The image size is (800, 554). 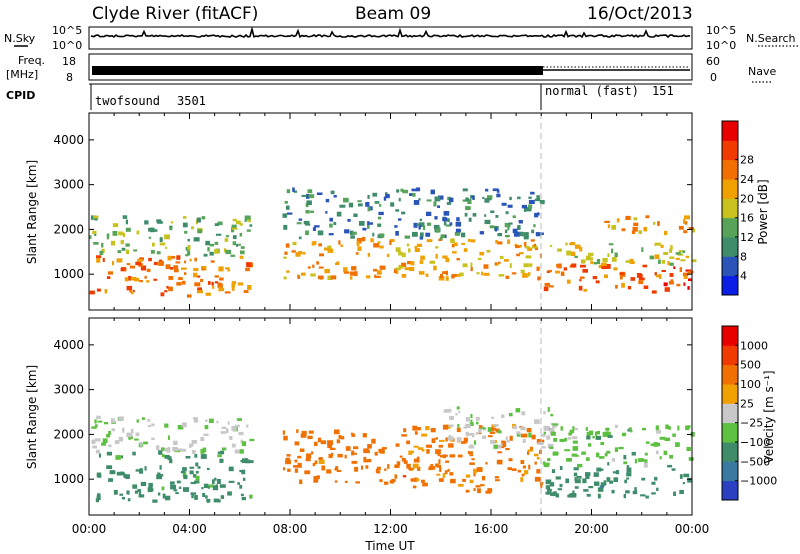 I want to click on cpid-segment-1-id: 3501, so click(x=191, y=101).